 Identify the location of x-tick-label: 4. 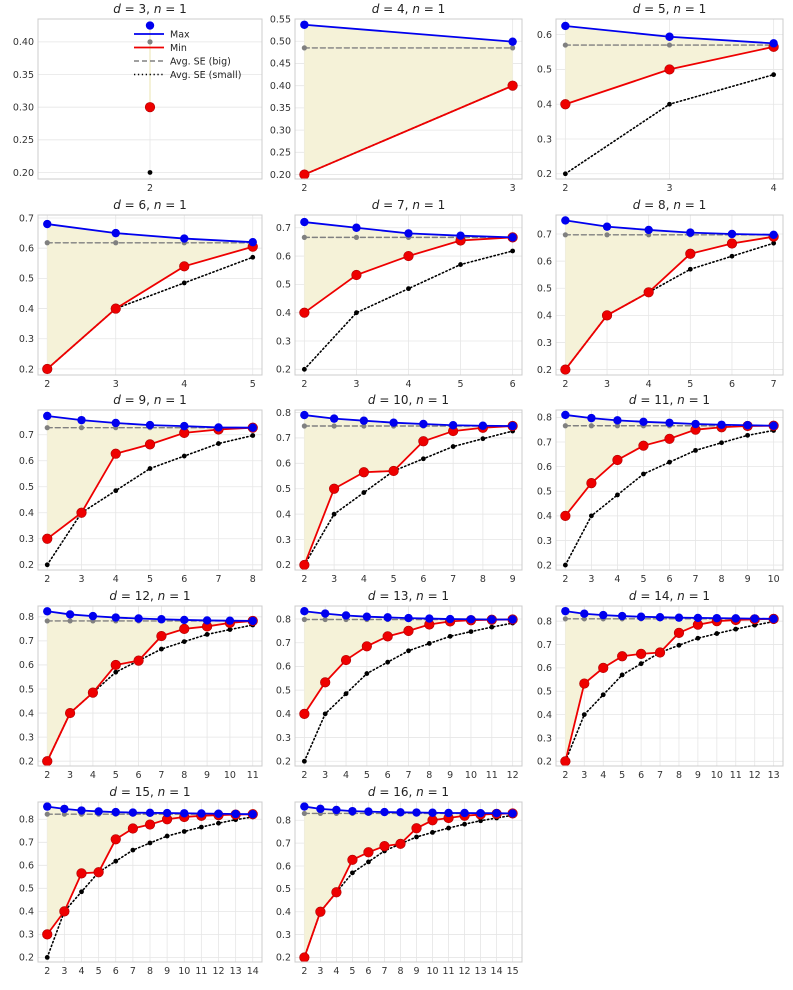
(336, 971).